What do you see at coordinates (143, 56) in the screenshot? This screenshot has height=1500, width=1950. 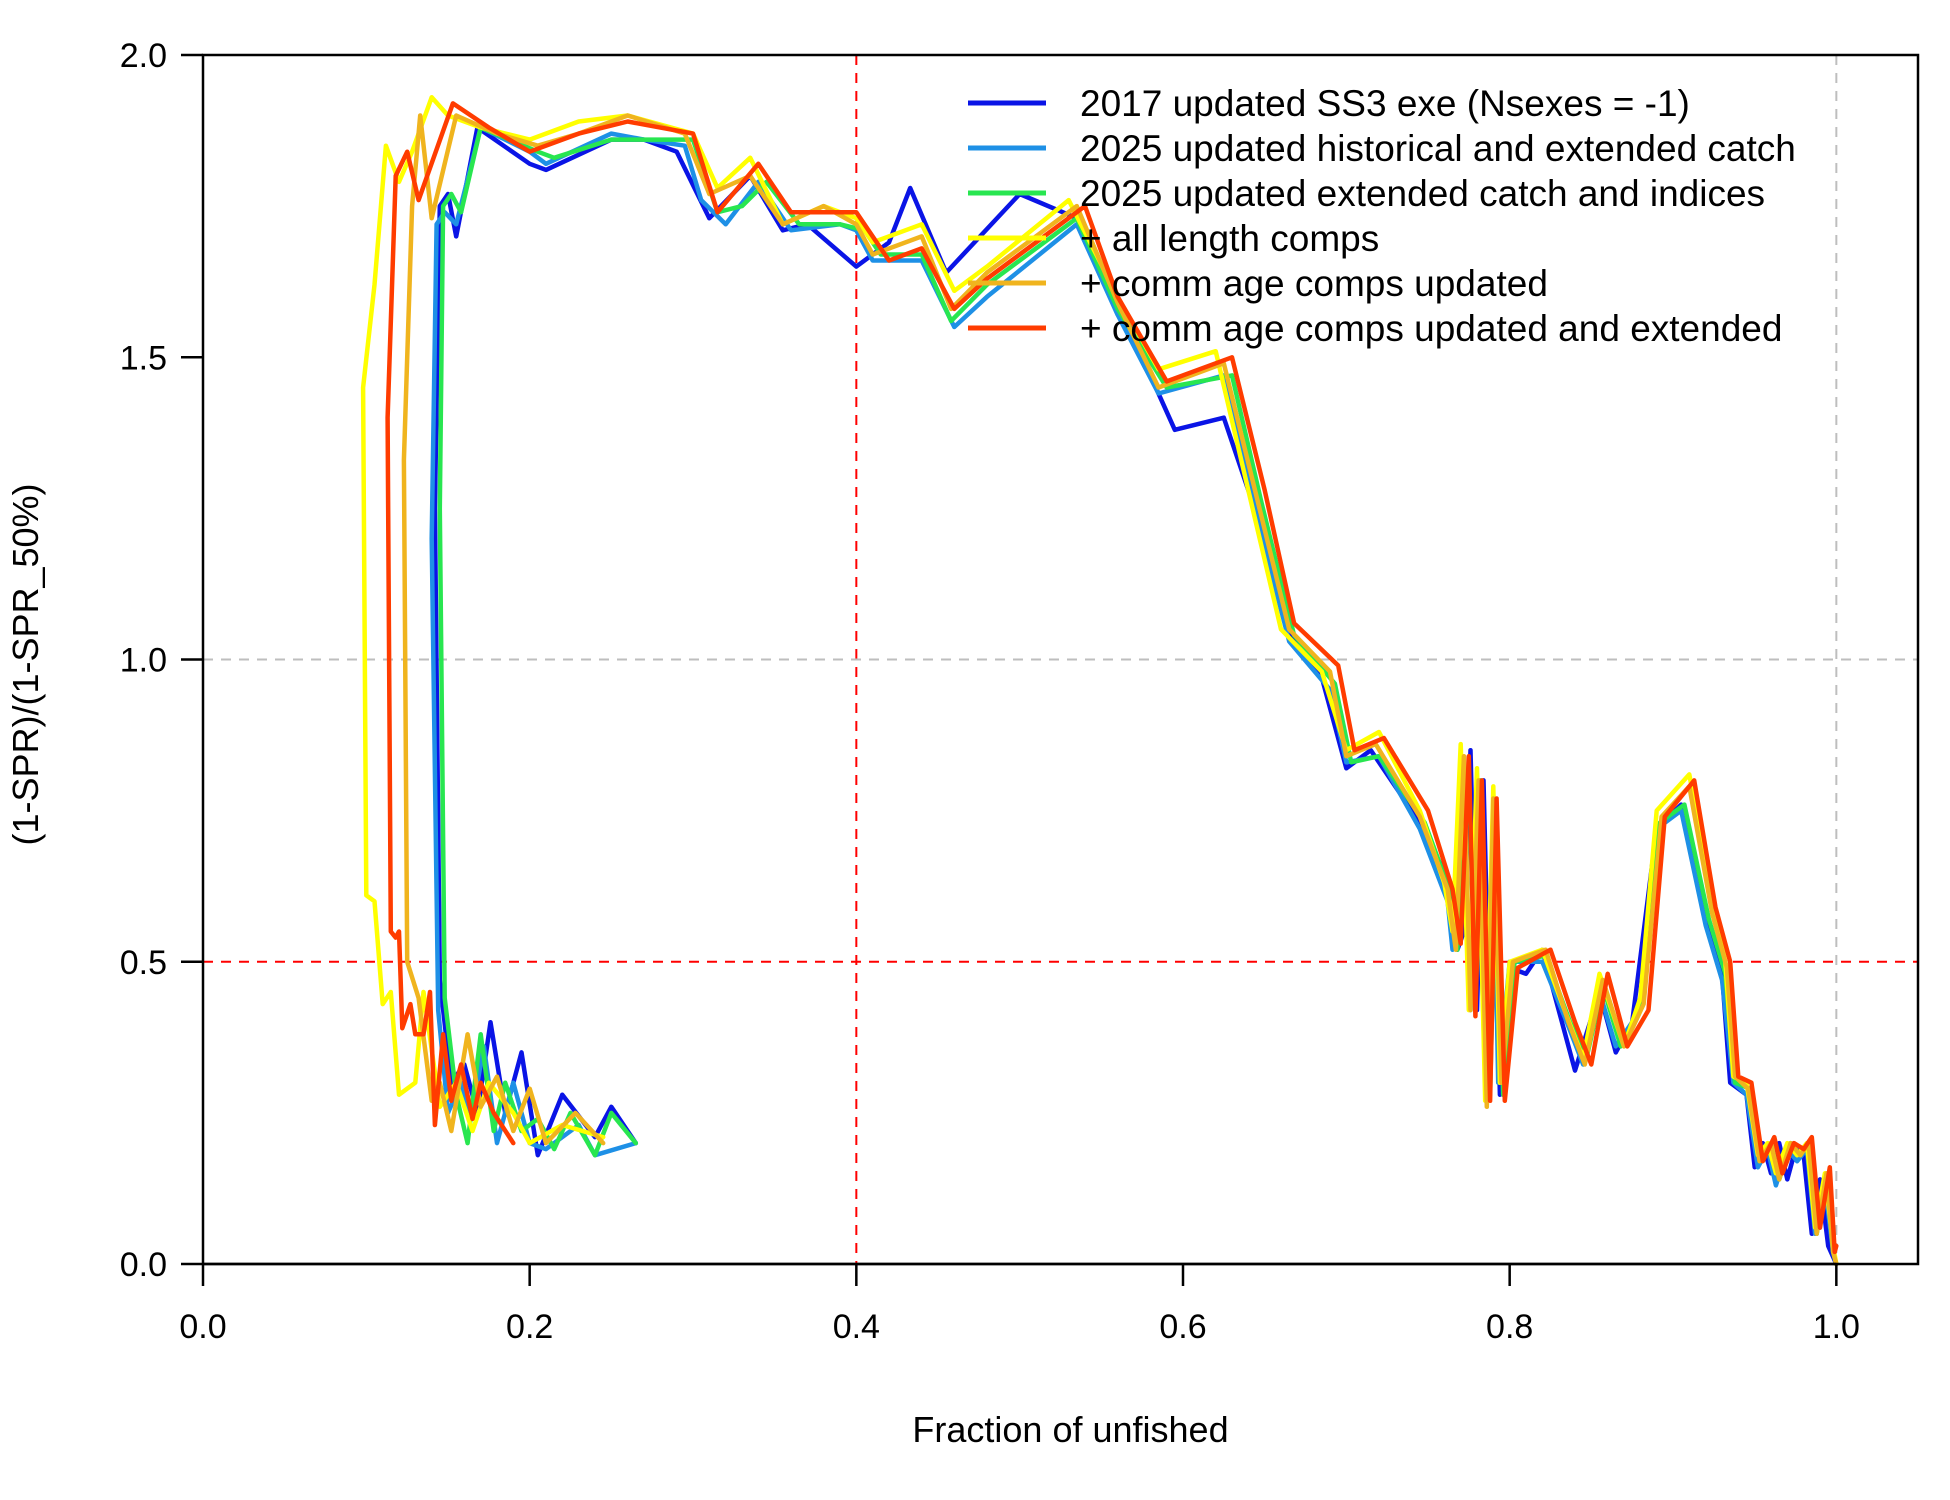 I see `y-tick-label: 2.0` at bounding box center [143, 56].